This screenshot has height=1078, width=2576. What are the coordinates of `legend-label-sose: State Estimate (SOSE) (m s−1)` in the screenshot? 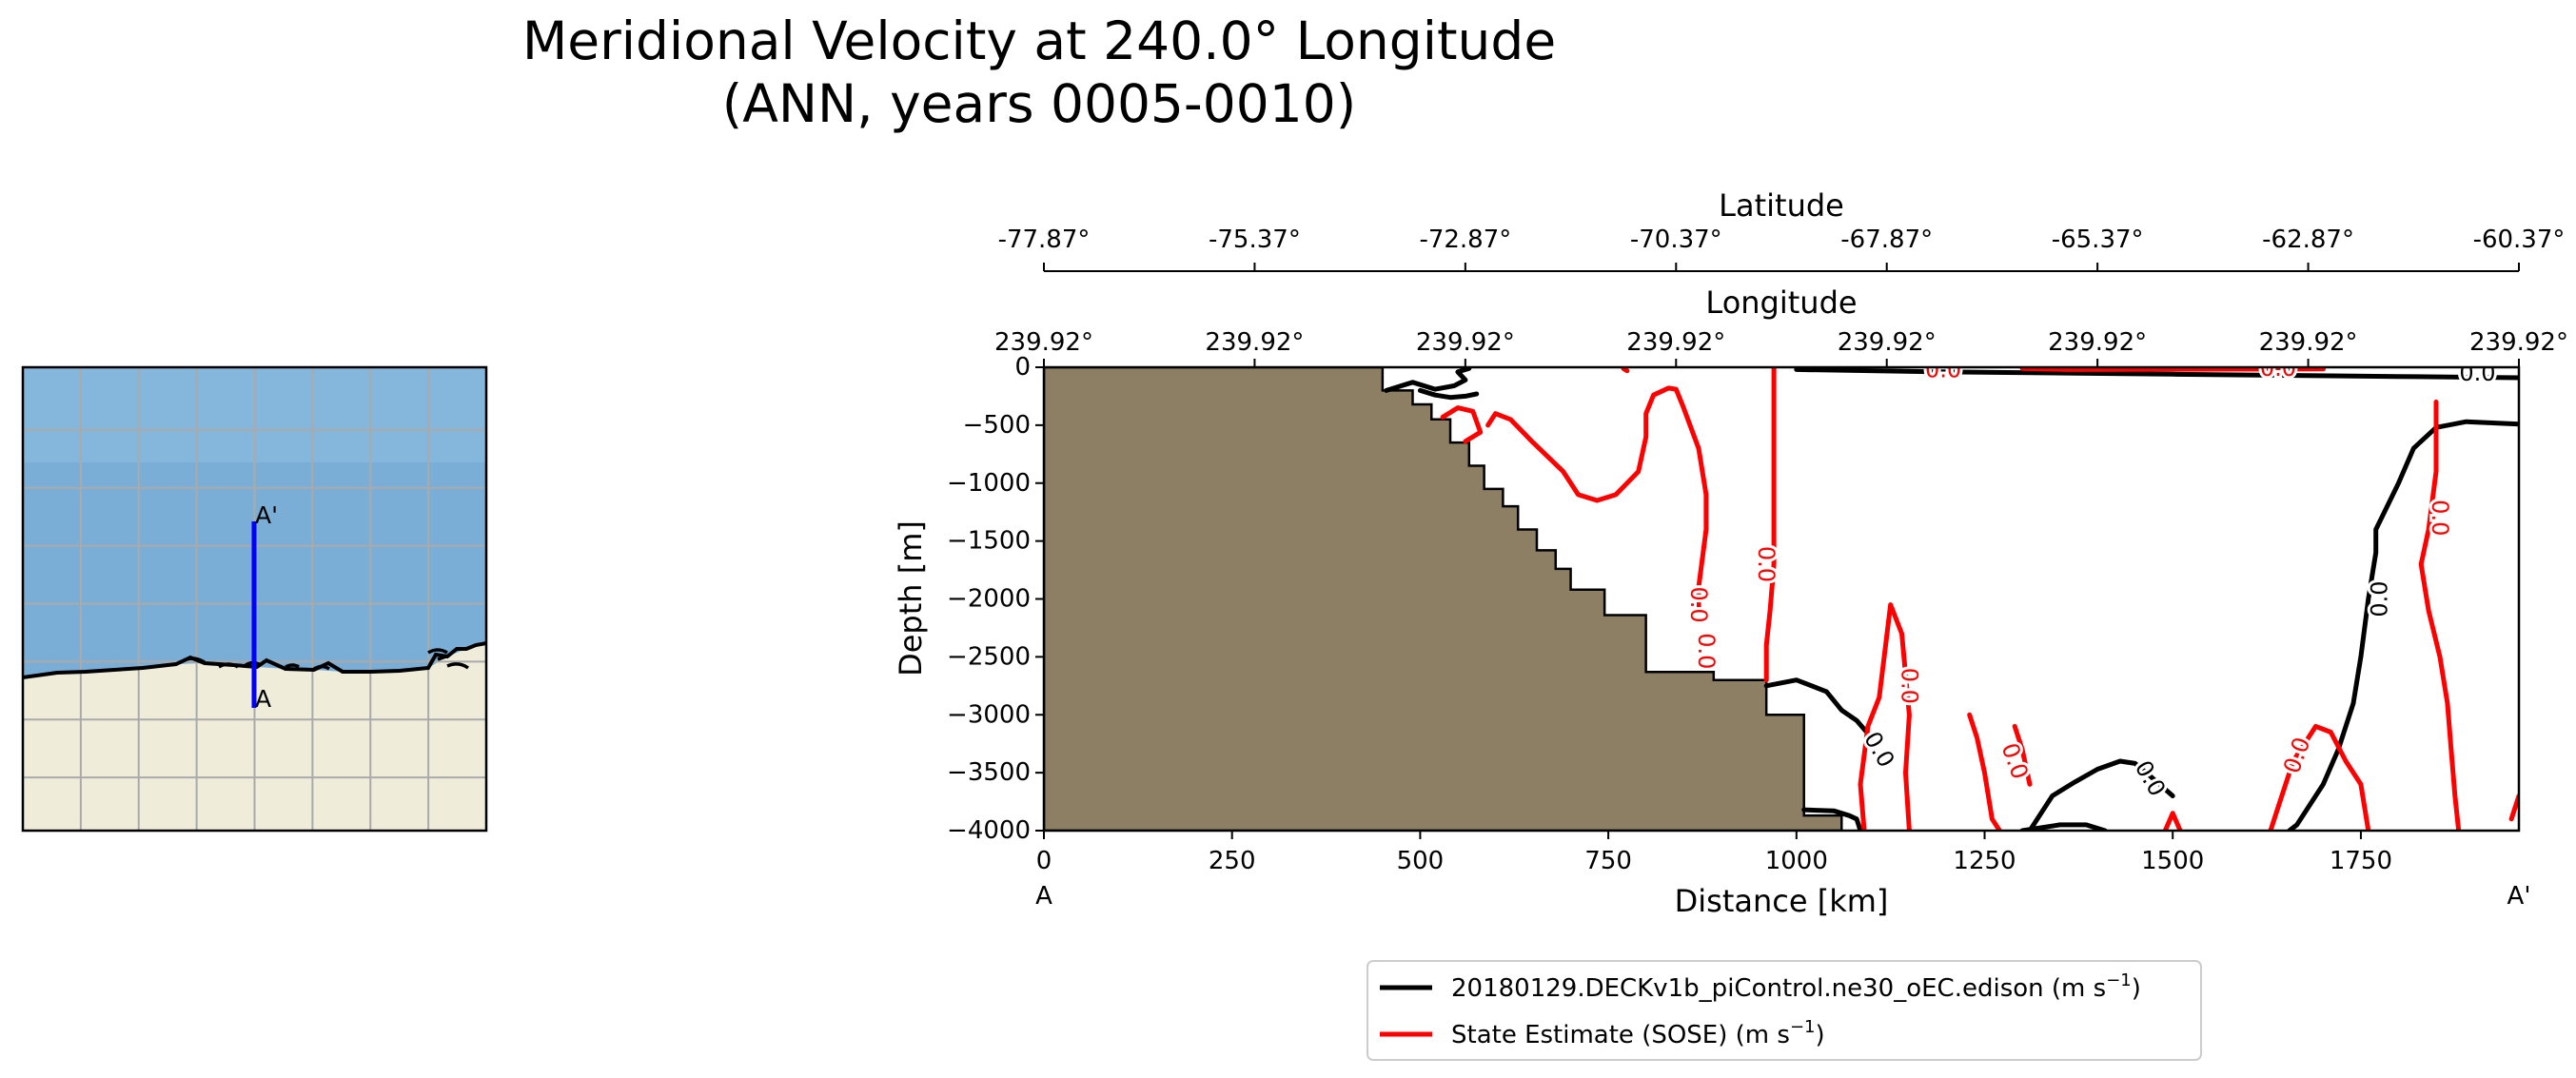 It's located at (1638, 1033).